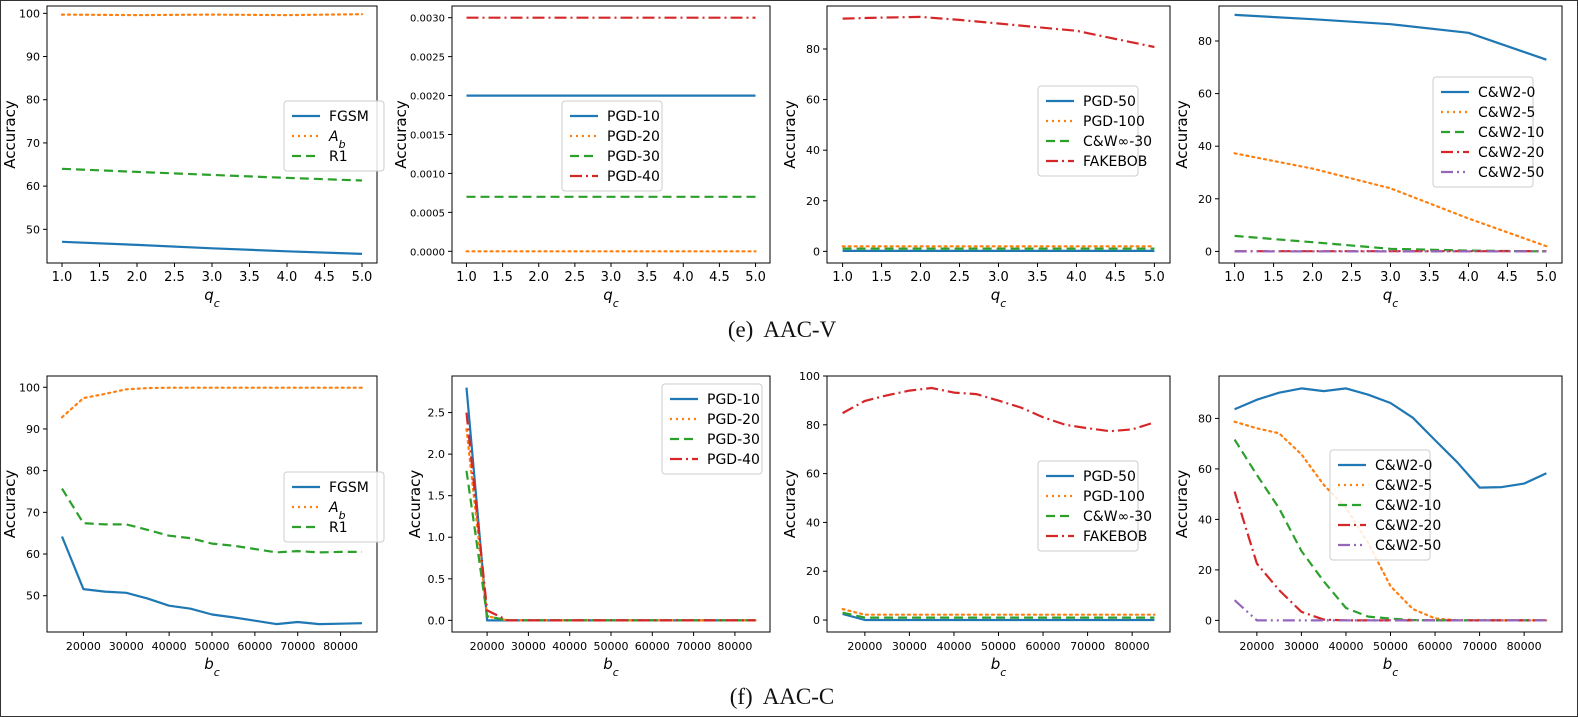 The image size is (1578, 717). Describe the element at coordinates (437, 579) in the screenshot. I see `y-tick-label: 0.5` at that location.